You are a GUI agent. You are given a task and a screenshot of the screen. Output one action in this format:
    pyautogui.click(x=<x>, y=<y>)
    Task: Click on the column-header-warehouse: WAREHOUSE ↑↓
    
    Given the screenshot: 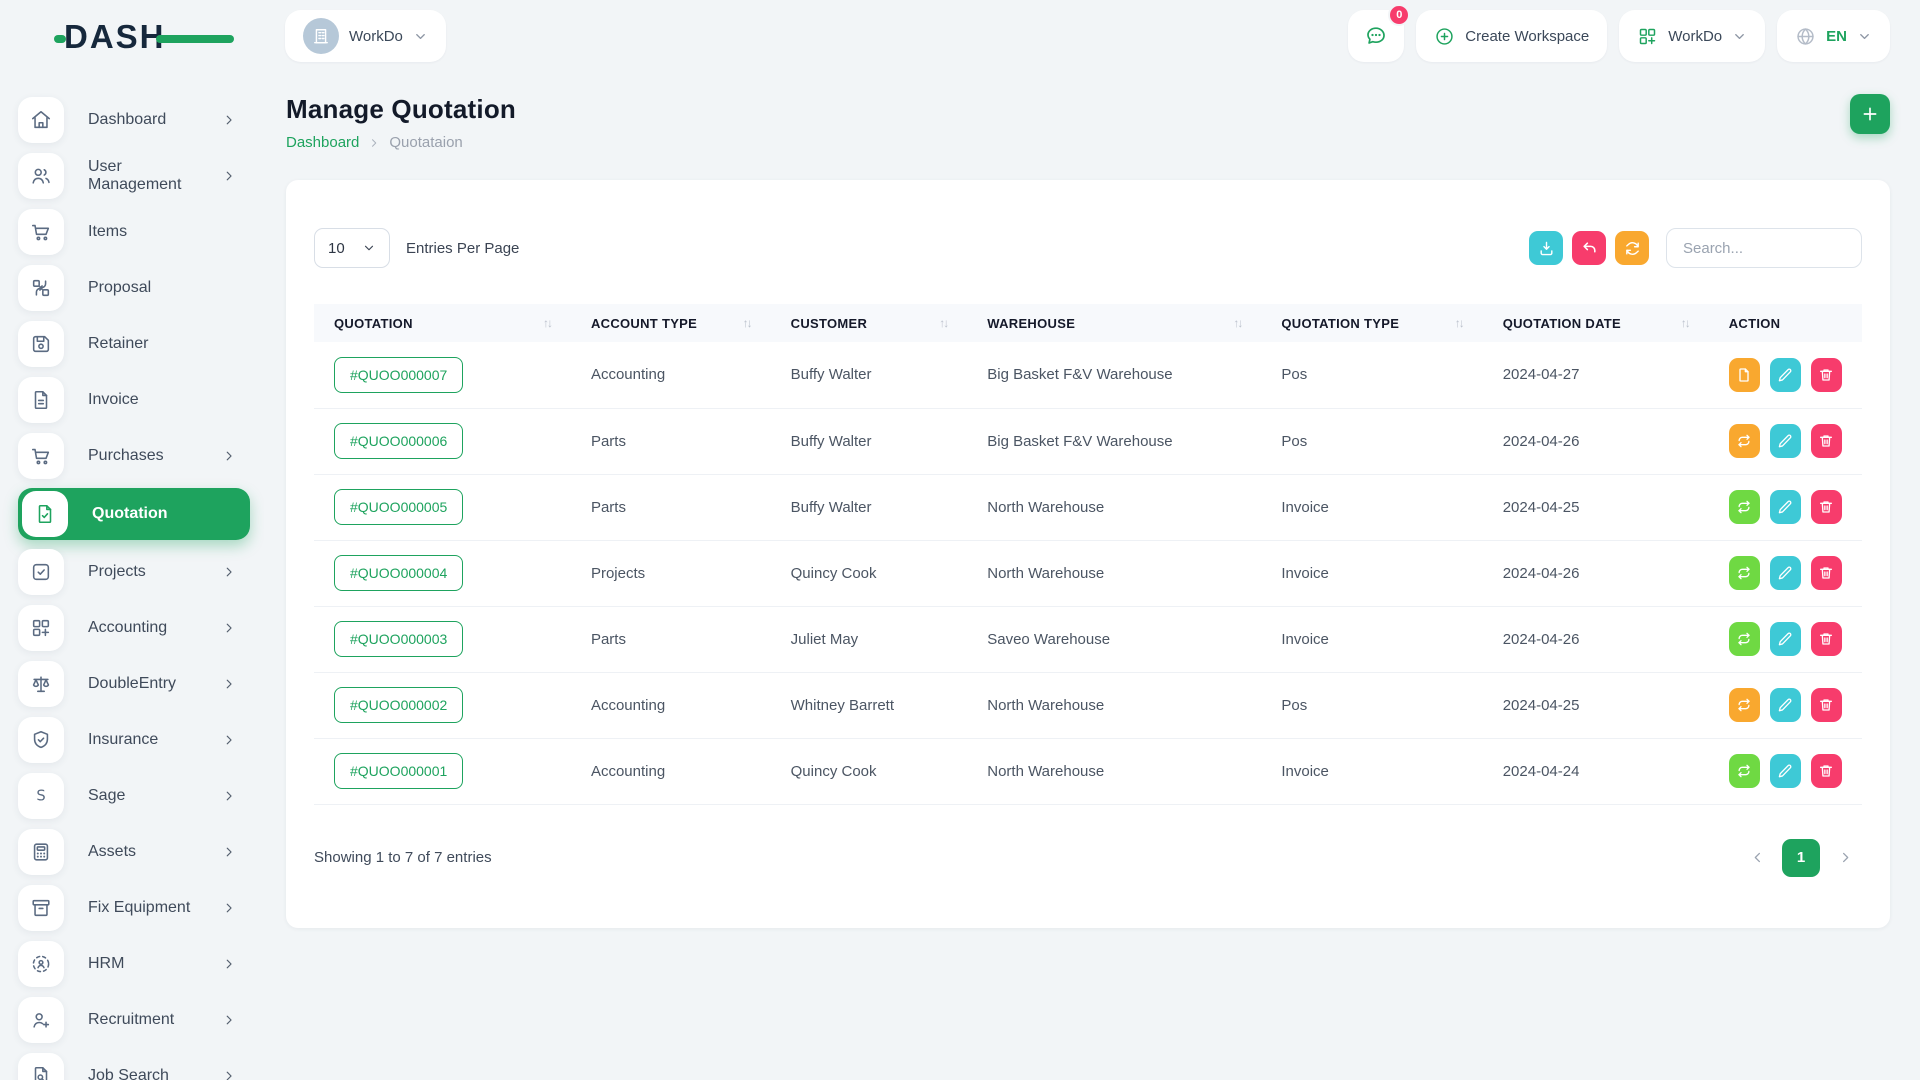 What is the action you would take?
    pyautogui.click(x=1114, y=323)
    